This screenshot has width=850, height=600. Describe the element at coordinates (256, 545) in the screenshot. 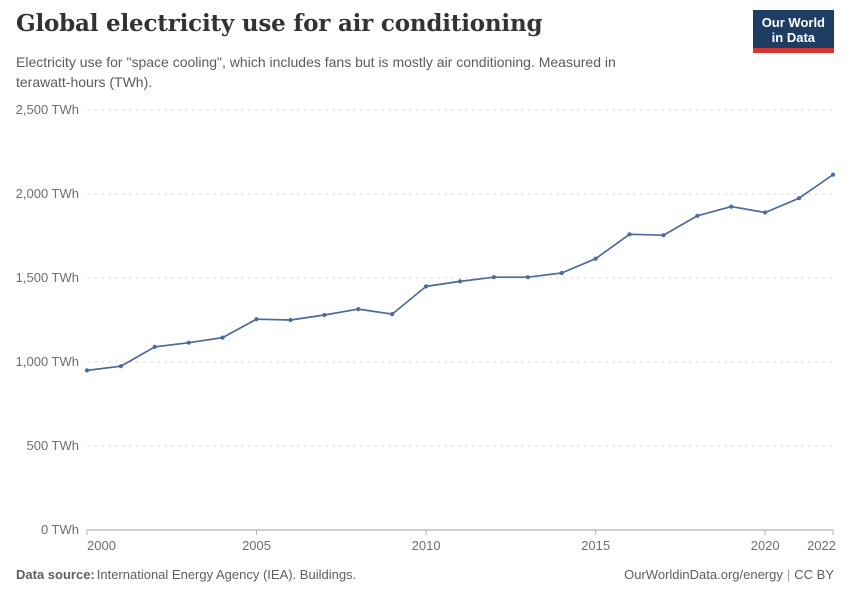

I see `x-axis-label: 2005` at that location.